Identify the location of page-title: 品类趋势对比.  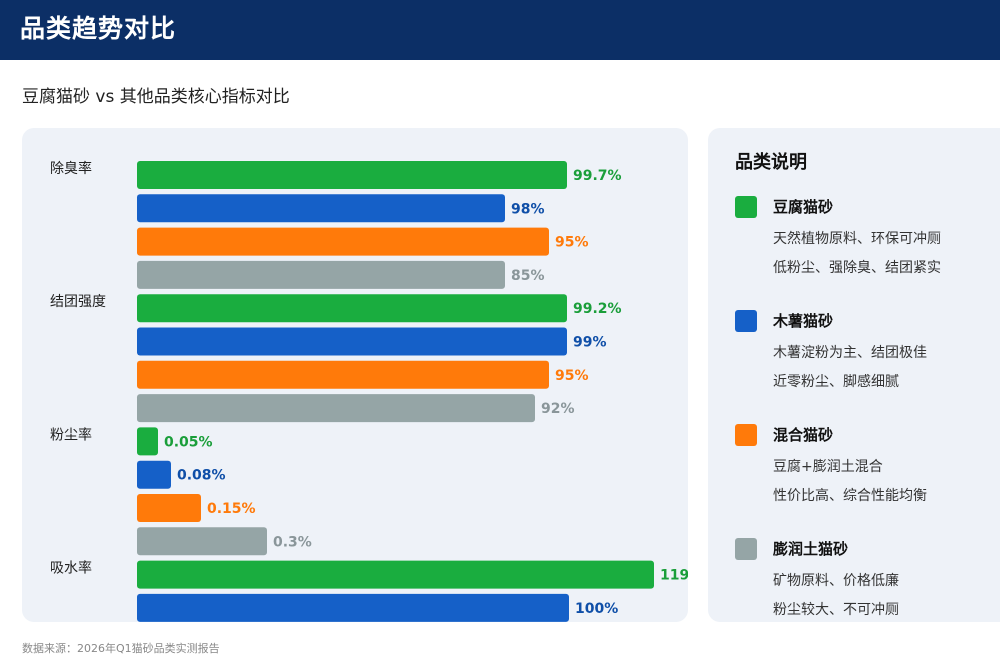
(98, 28).